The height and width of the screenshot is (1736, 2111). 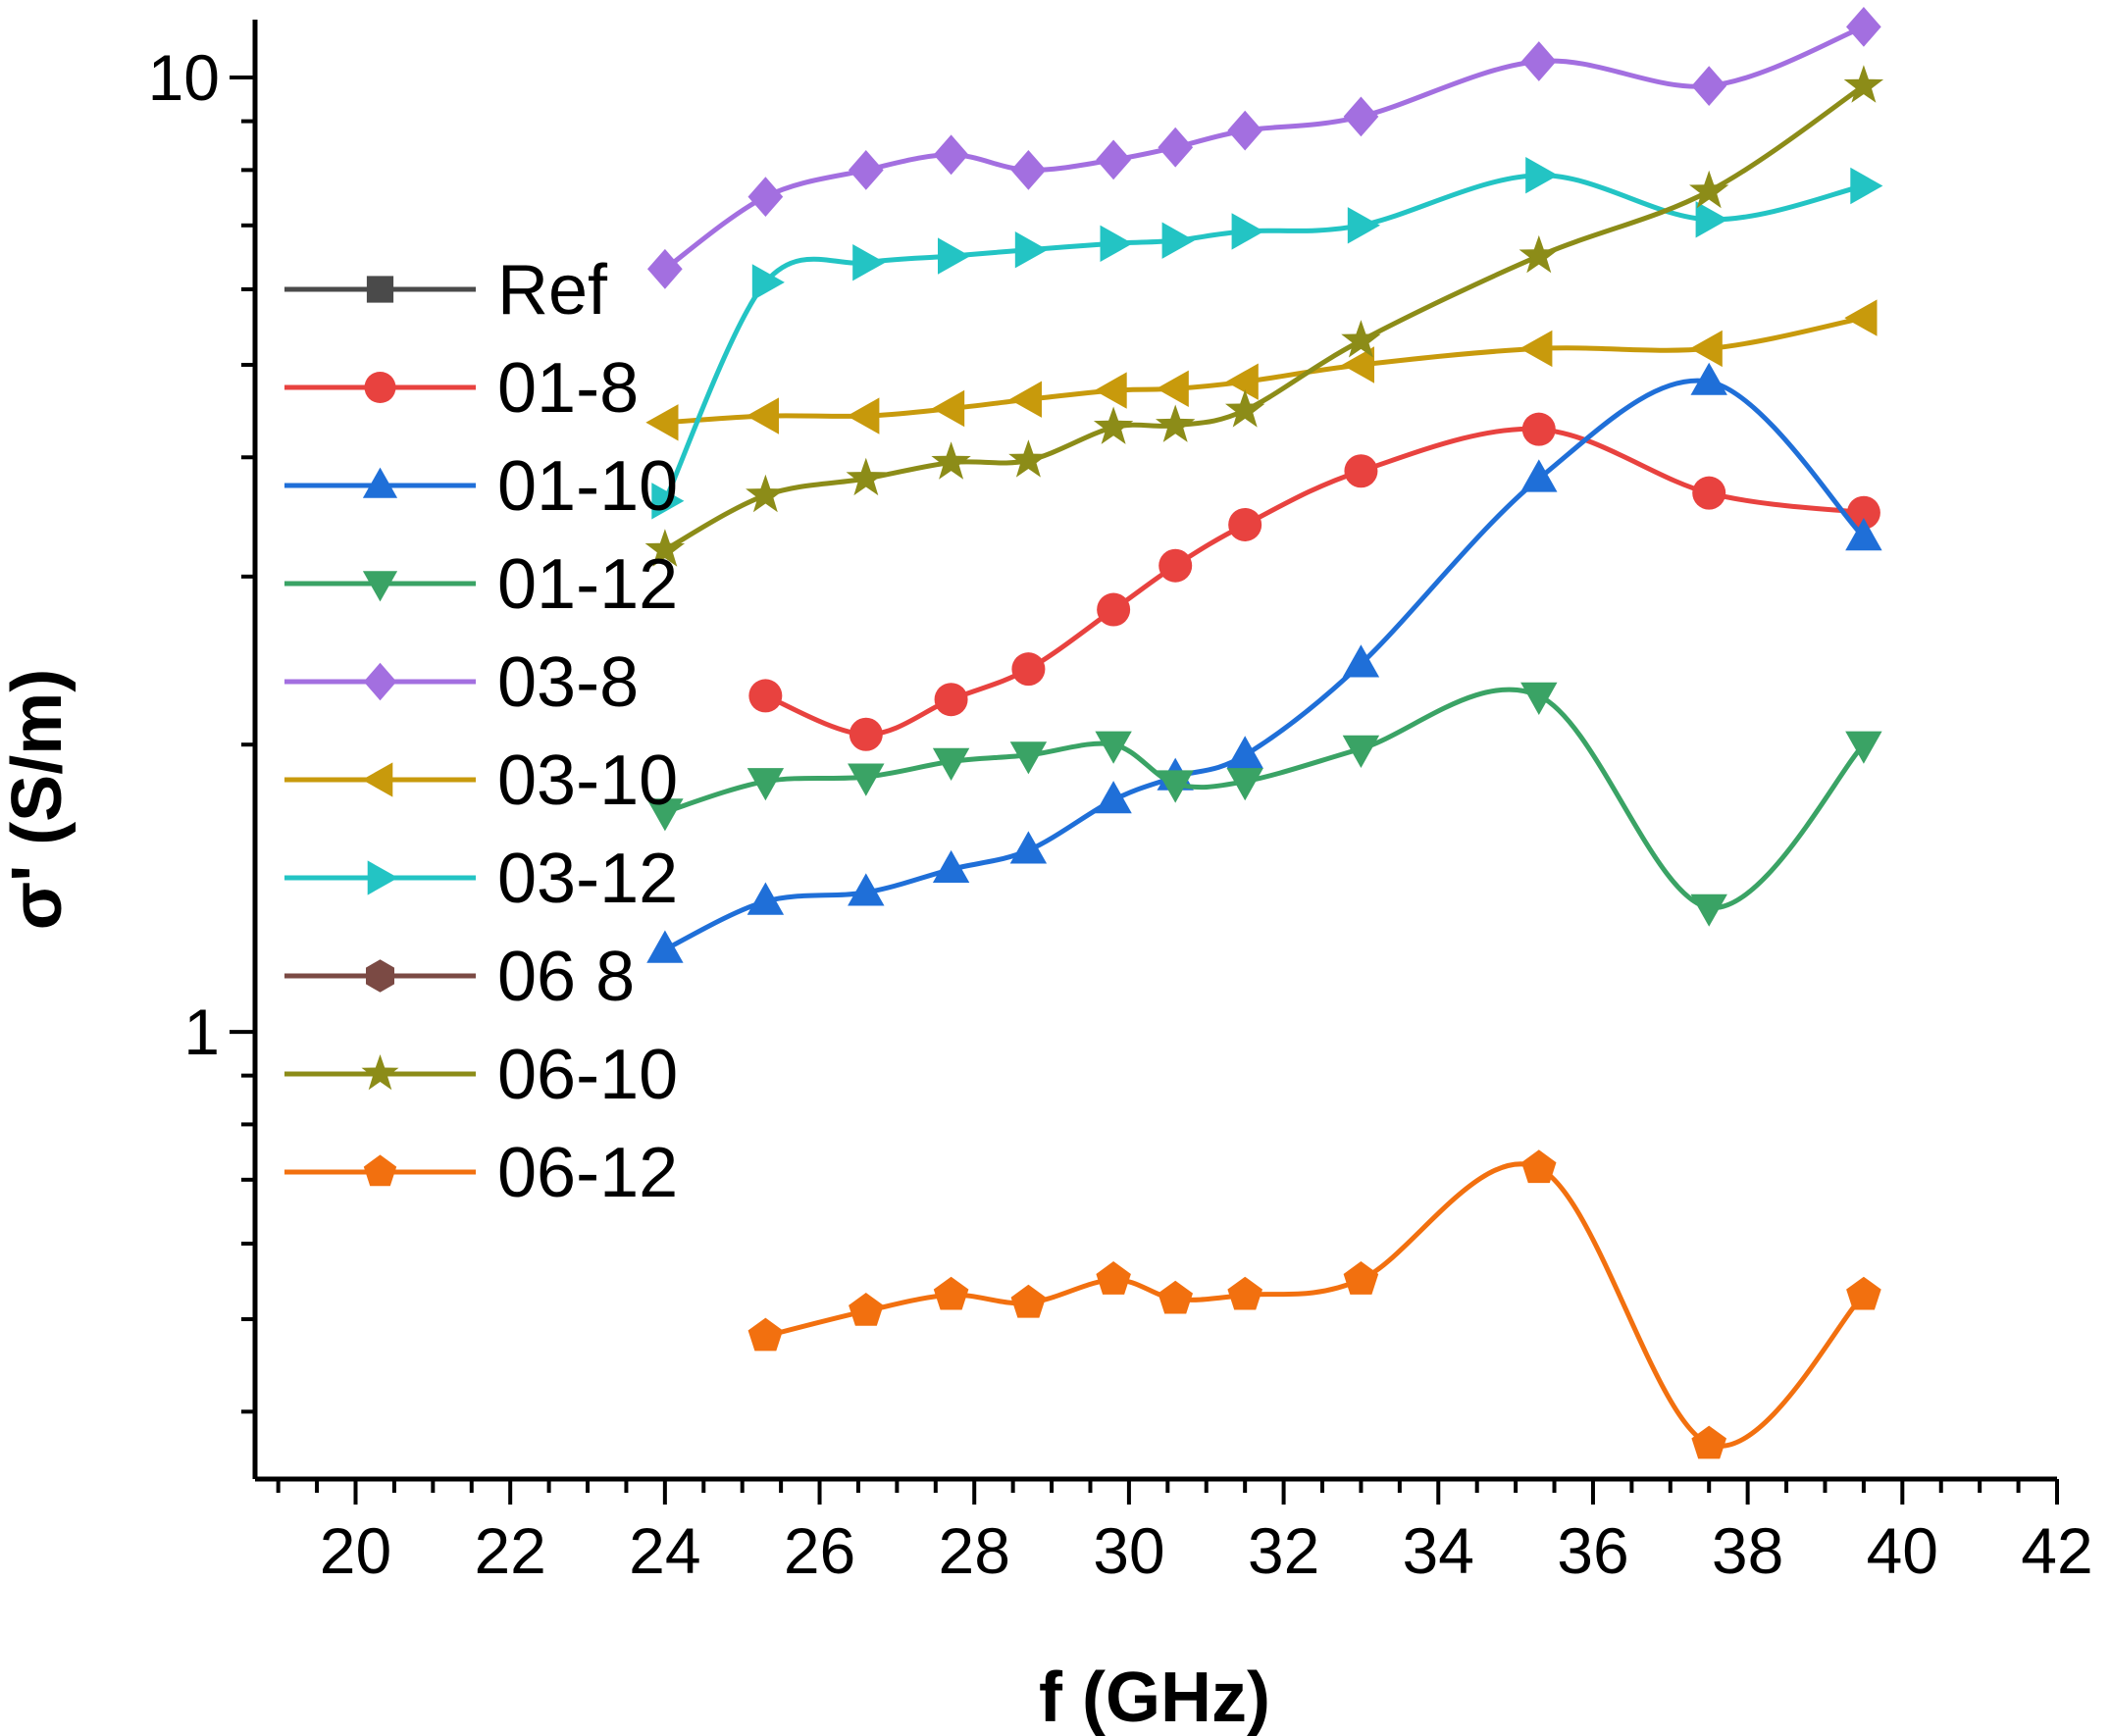 What do you see at coordinates (481, 1173) in the screenshot?
I see `legend-item-06-12: 06-12` at bounding box center [481, 1173].